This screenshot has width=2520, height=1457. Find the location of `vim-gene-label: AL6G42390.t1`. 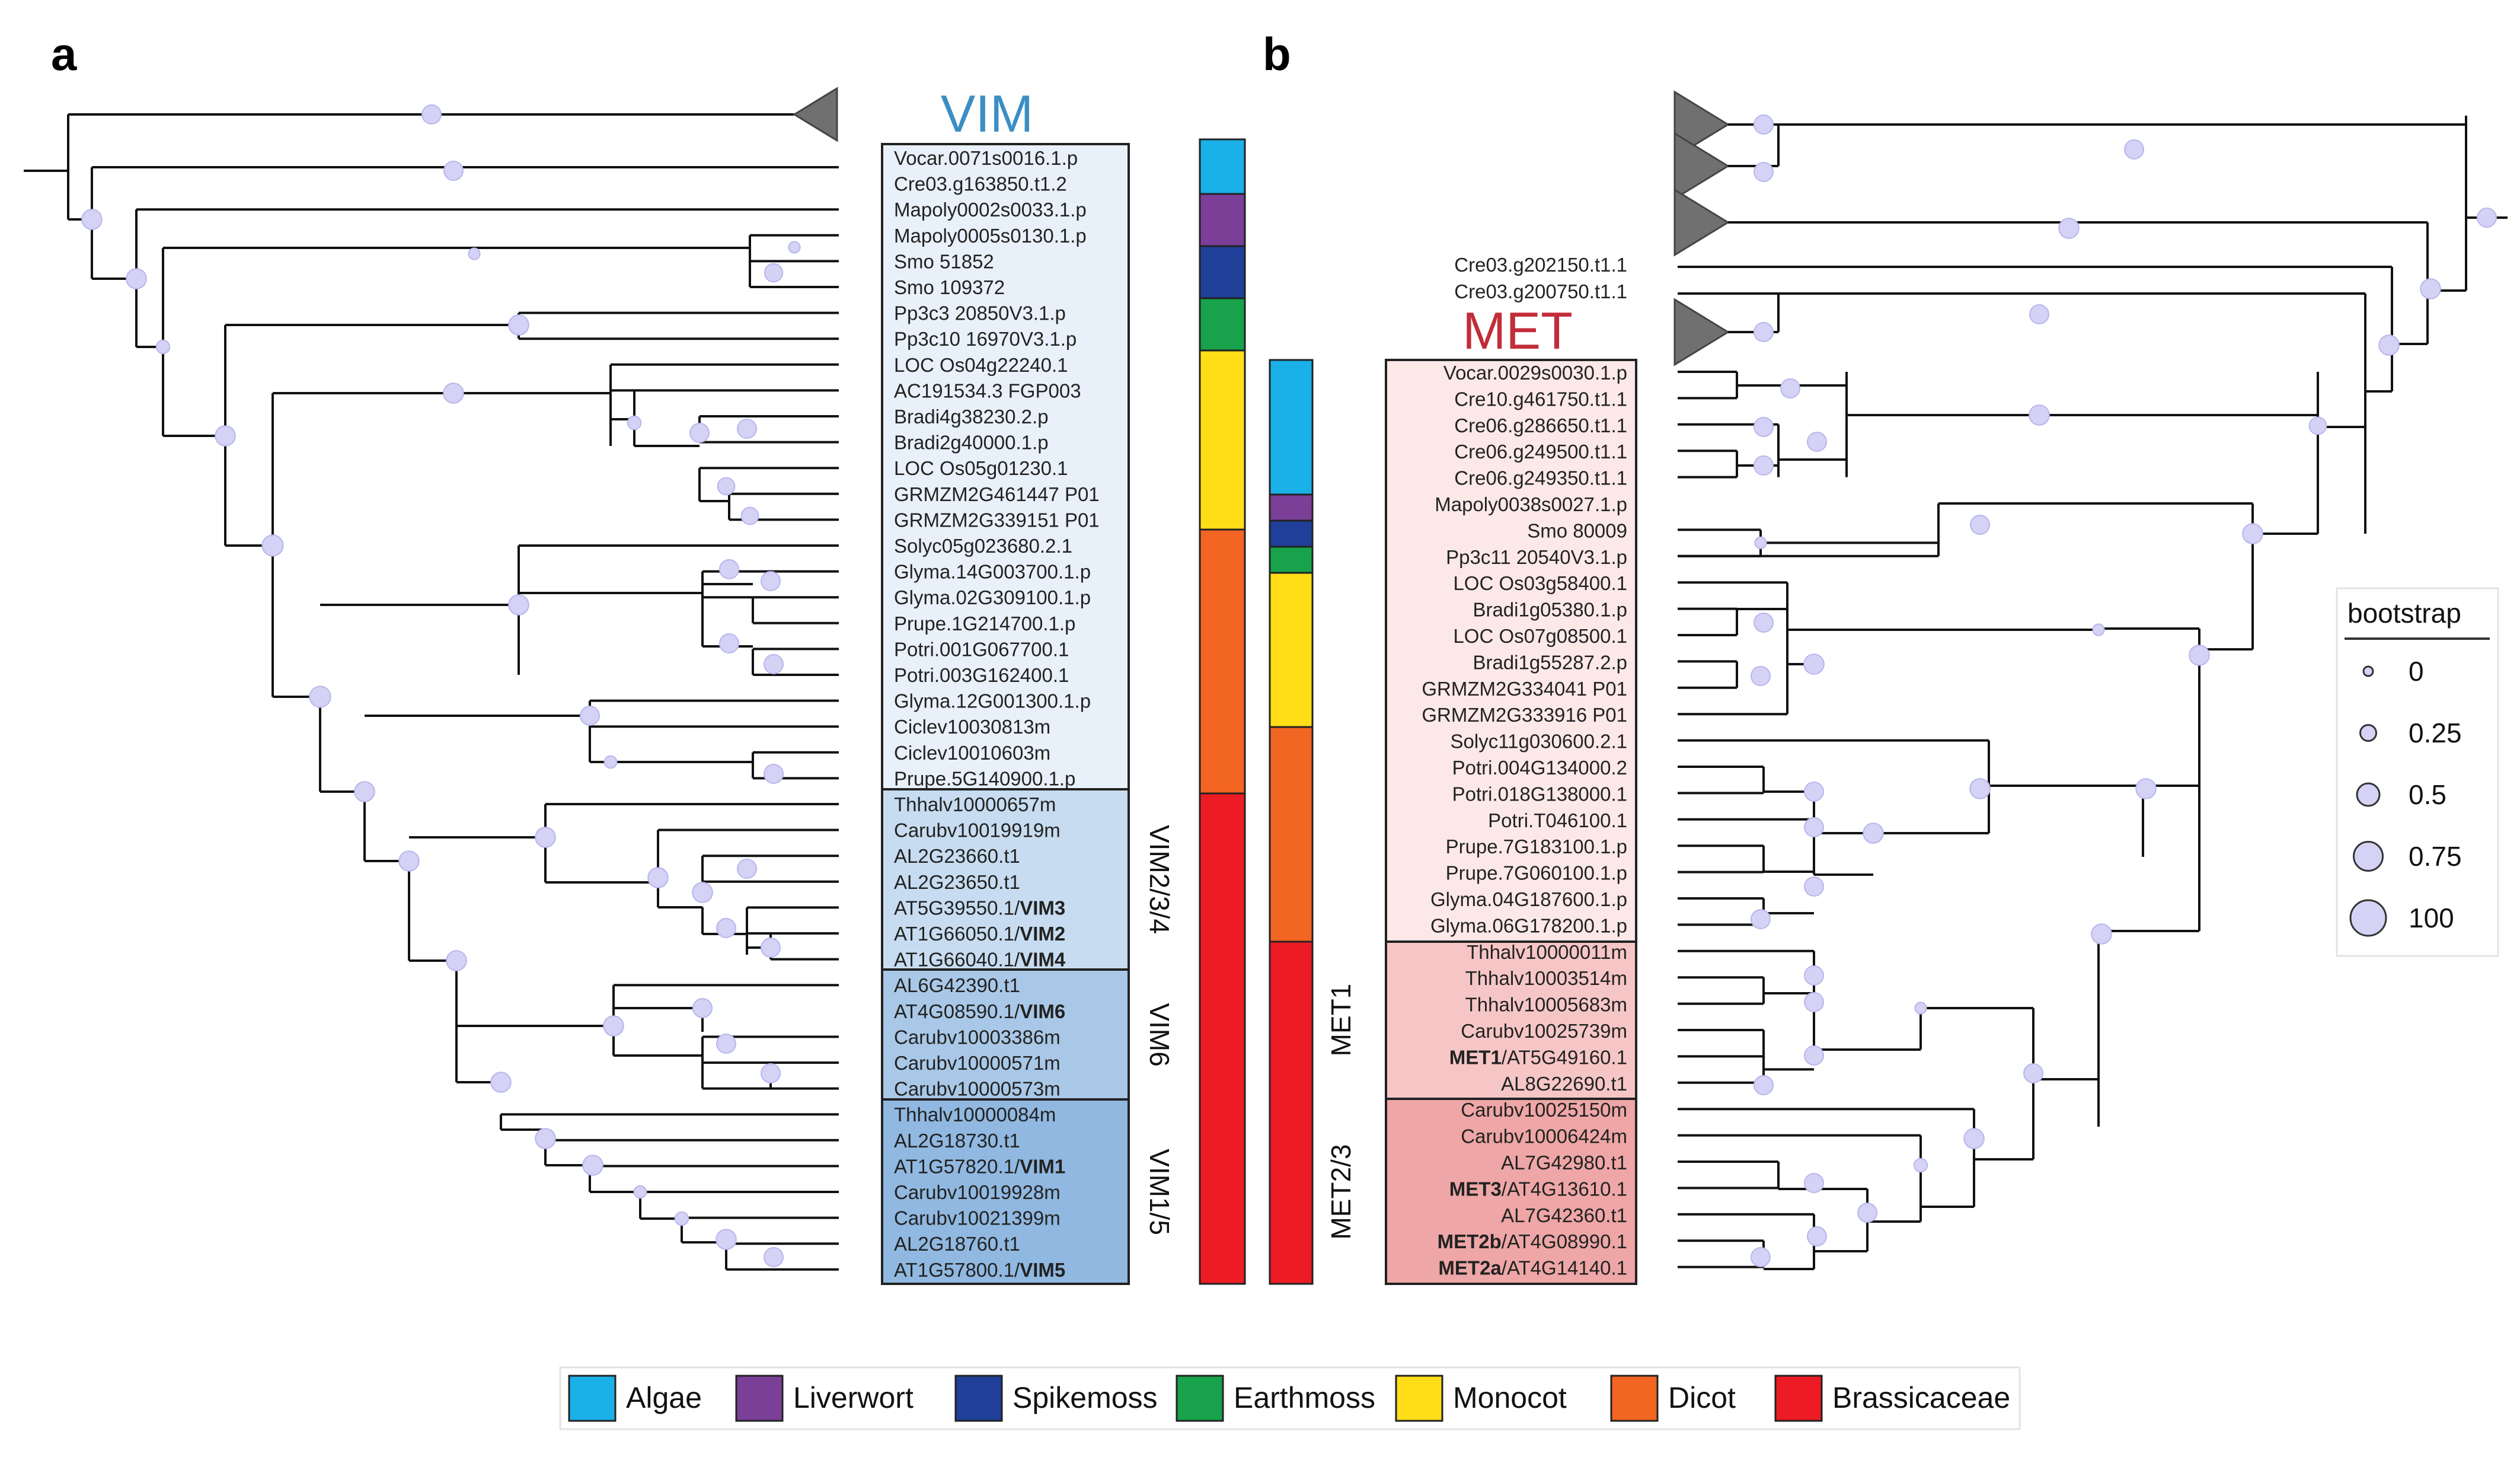

vim-gene-label: AL6G42390.t1 is located at coordinates (957, 985).